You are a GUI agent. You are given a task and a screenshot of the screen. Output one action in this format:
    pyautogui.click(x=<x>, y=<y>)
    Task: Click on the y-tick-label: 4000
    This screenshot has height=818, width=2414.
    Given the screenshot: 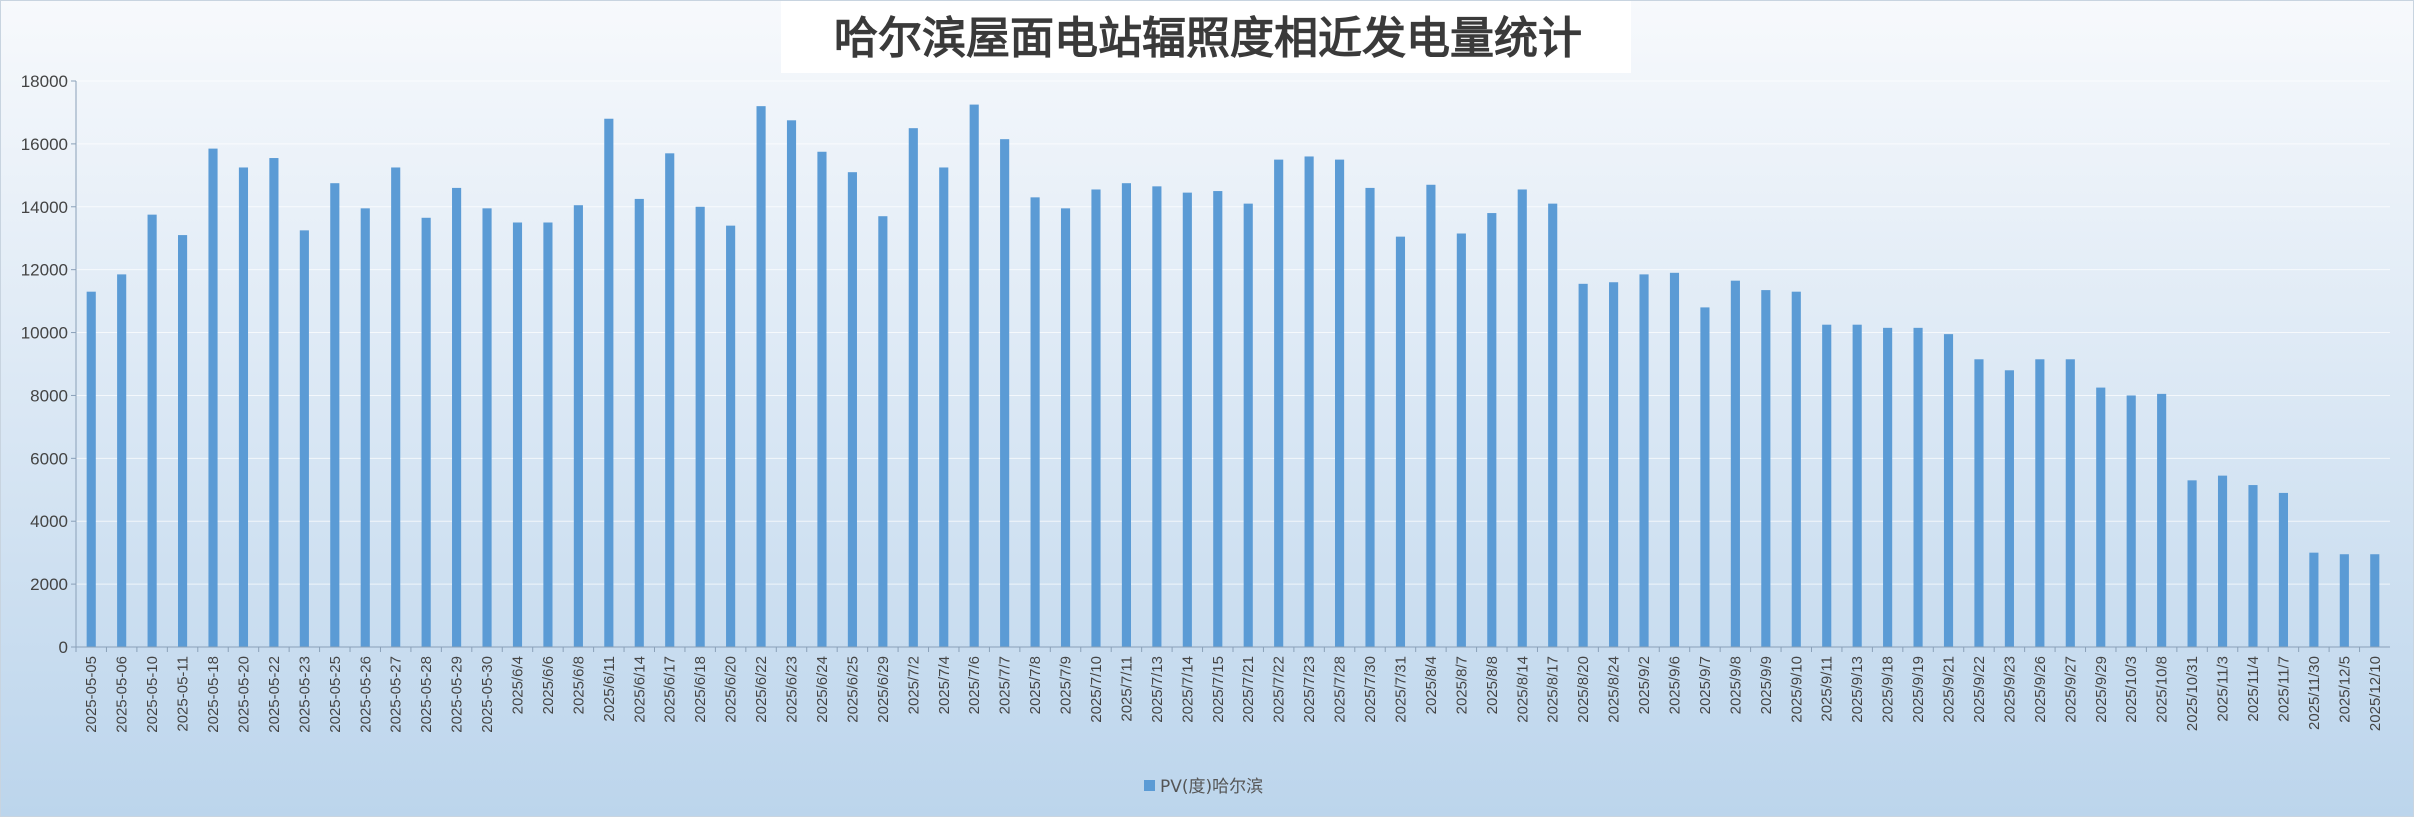 What is the action you would take?
    pyautogui.click(x=49, y=521)
    